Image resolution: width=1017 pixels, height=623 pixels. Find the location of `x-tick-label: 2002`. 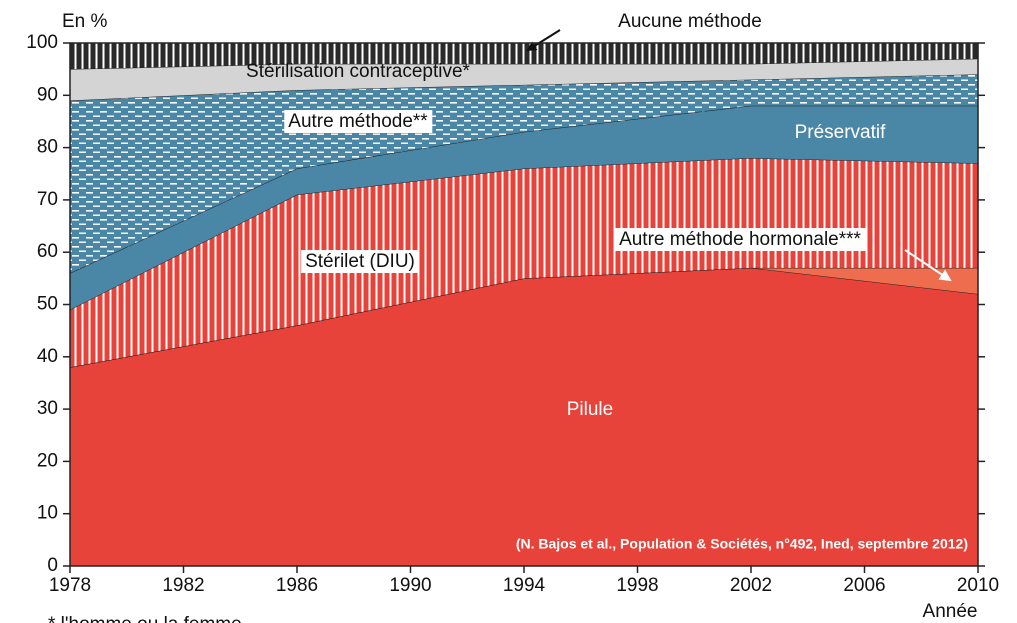

x-tick-label: 2002 is located at coordinates (751, 585).